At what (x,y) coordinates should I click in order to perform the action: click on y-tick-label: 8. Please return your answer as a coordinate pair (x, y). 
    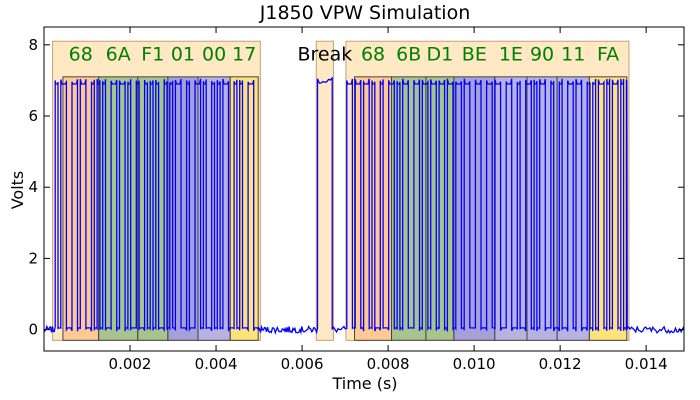
    Looking at the image, I should click on (33, 45).